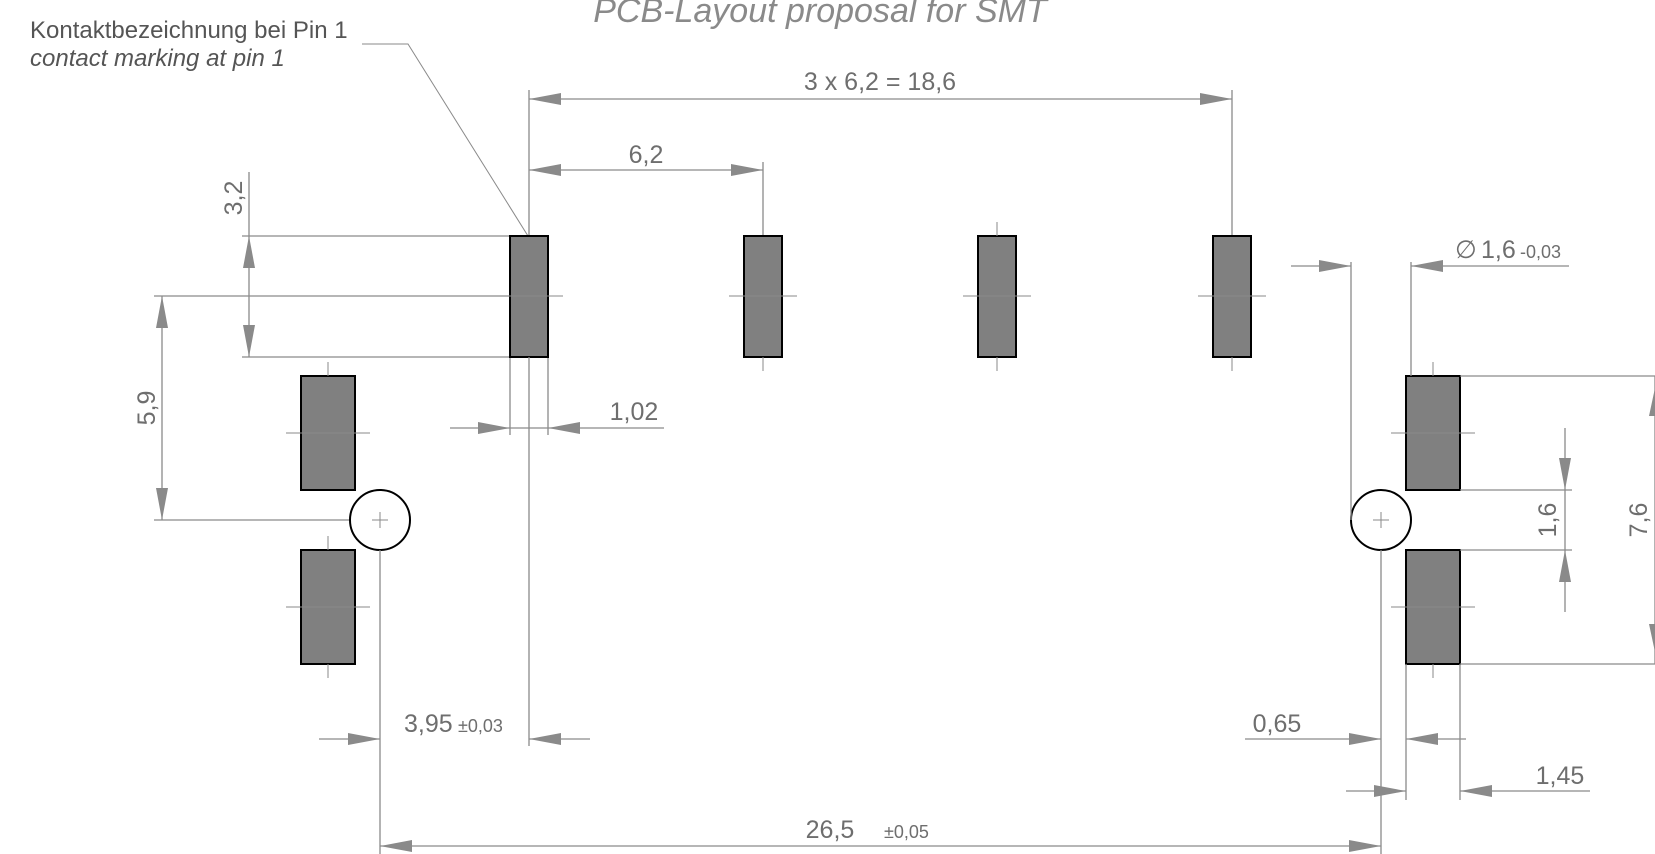  What do you see at coordinates (634, 412) in the screenshot?
I see `dim-pad-width-label: 1,02` at bounding box center [634, 412].